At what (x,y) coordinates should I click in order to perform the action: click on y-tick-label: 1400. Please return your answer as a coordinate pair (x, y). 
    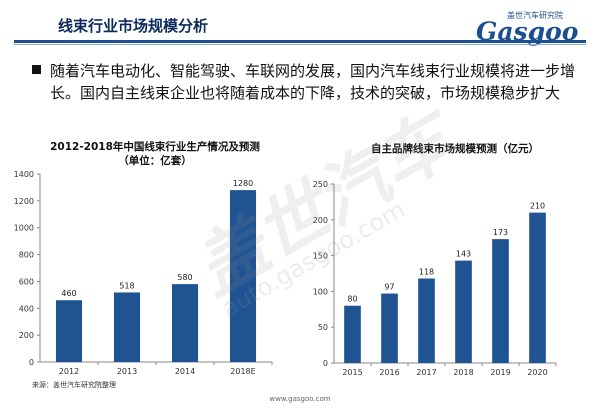
    Looking at the image, I should click on (24, 174).